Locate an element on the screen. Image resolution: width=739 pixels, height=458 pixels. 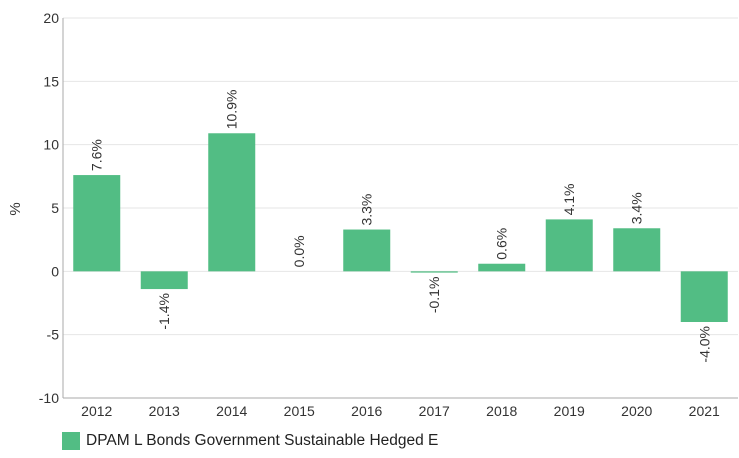
x-tick-label: 2015 is located at coordinates (299, 411).